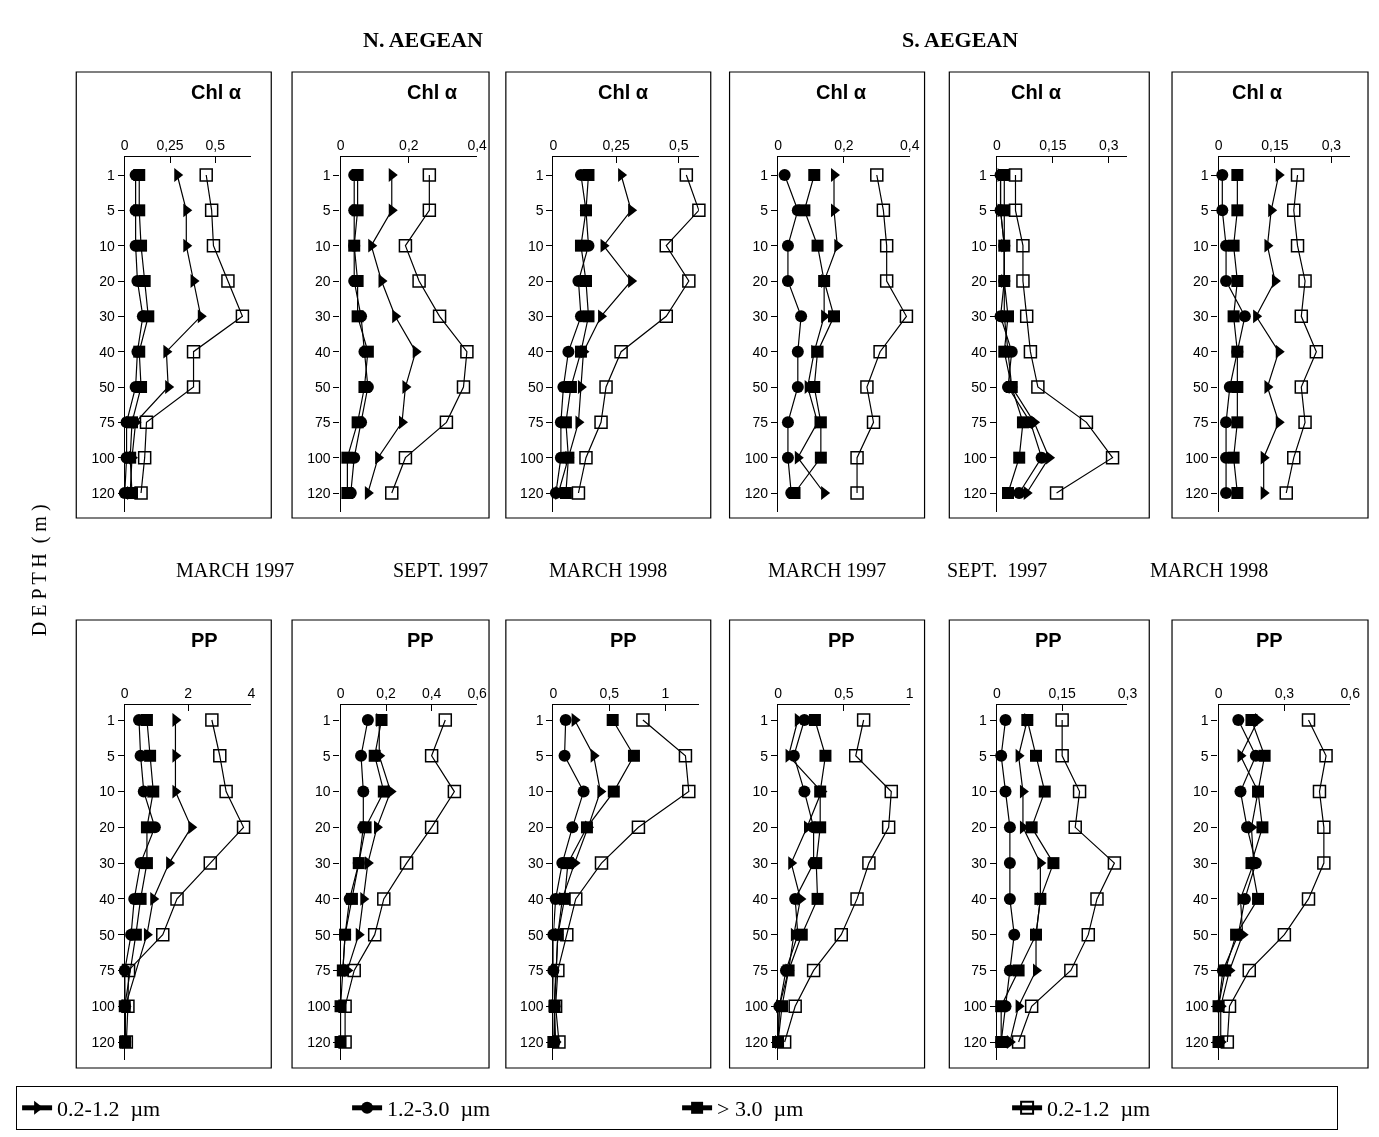  What do you see at coordinates (251, 693) in the screenshot?
I see `x-tick-label: 4` at bounding box center [251, 693].